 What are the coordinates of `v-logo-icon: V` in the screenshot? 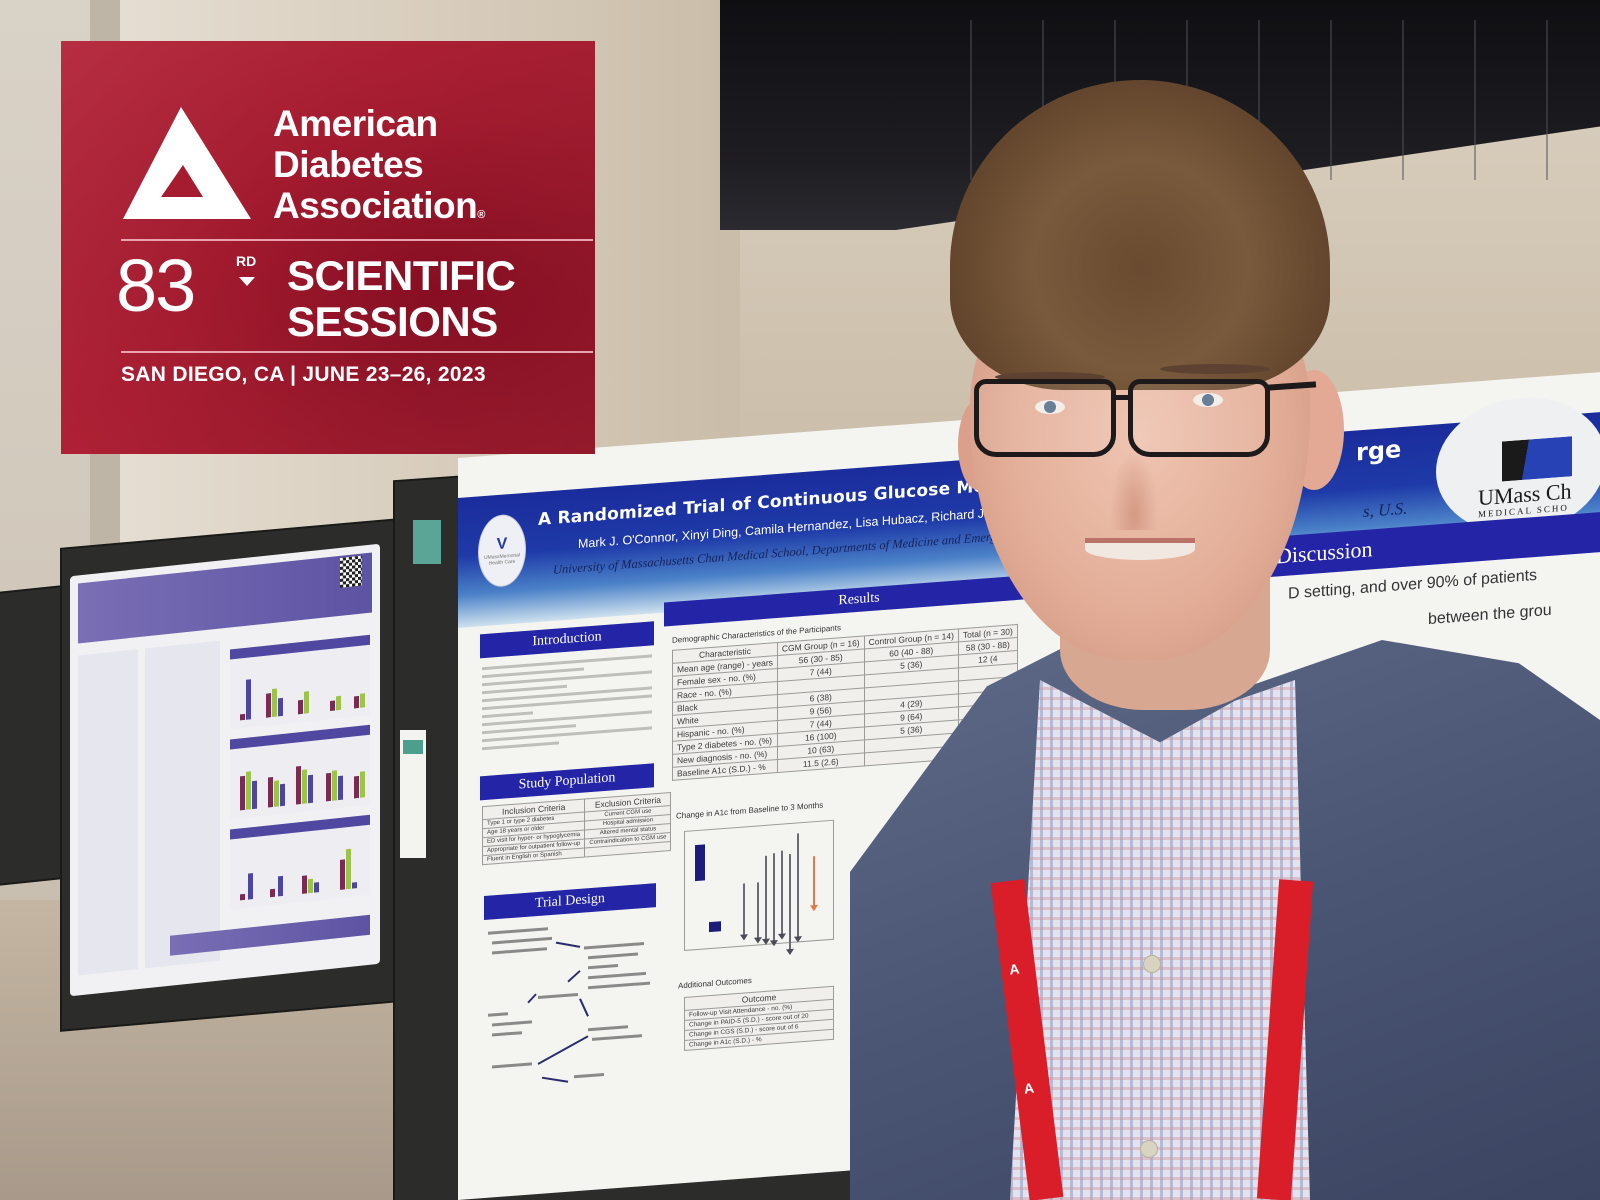 It's located at (502, 544).